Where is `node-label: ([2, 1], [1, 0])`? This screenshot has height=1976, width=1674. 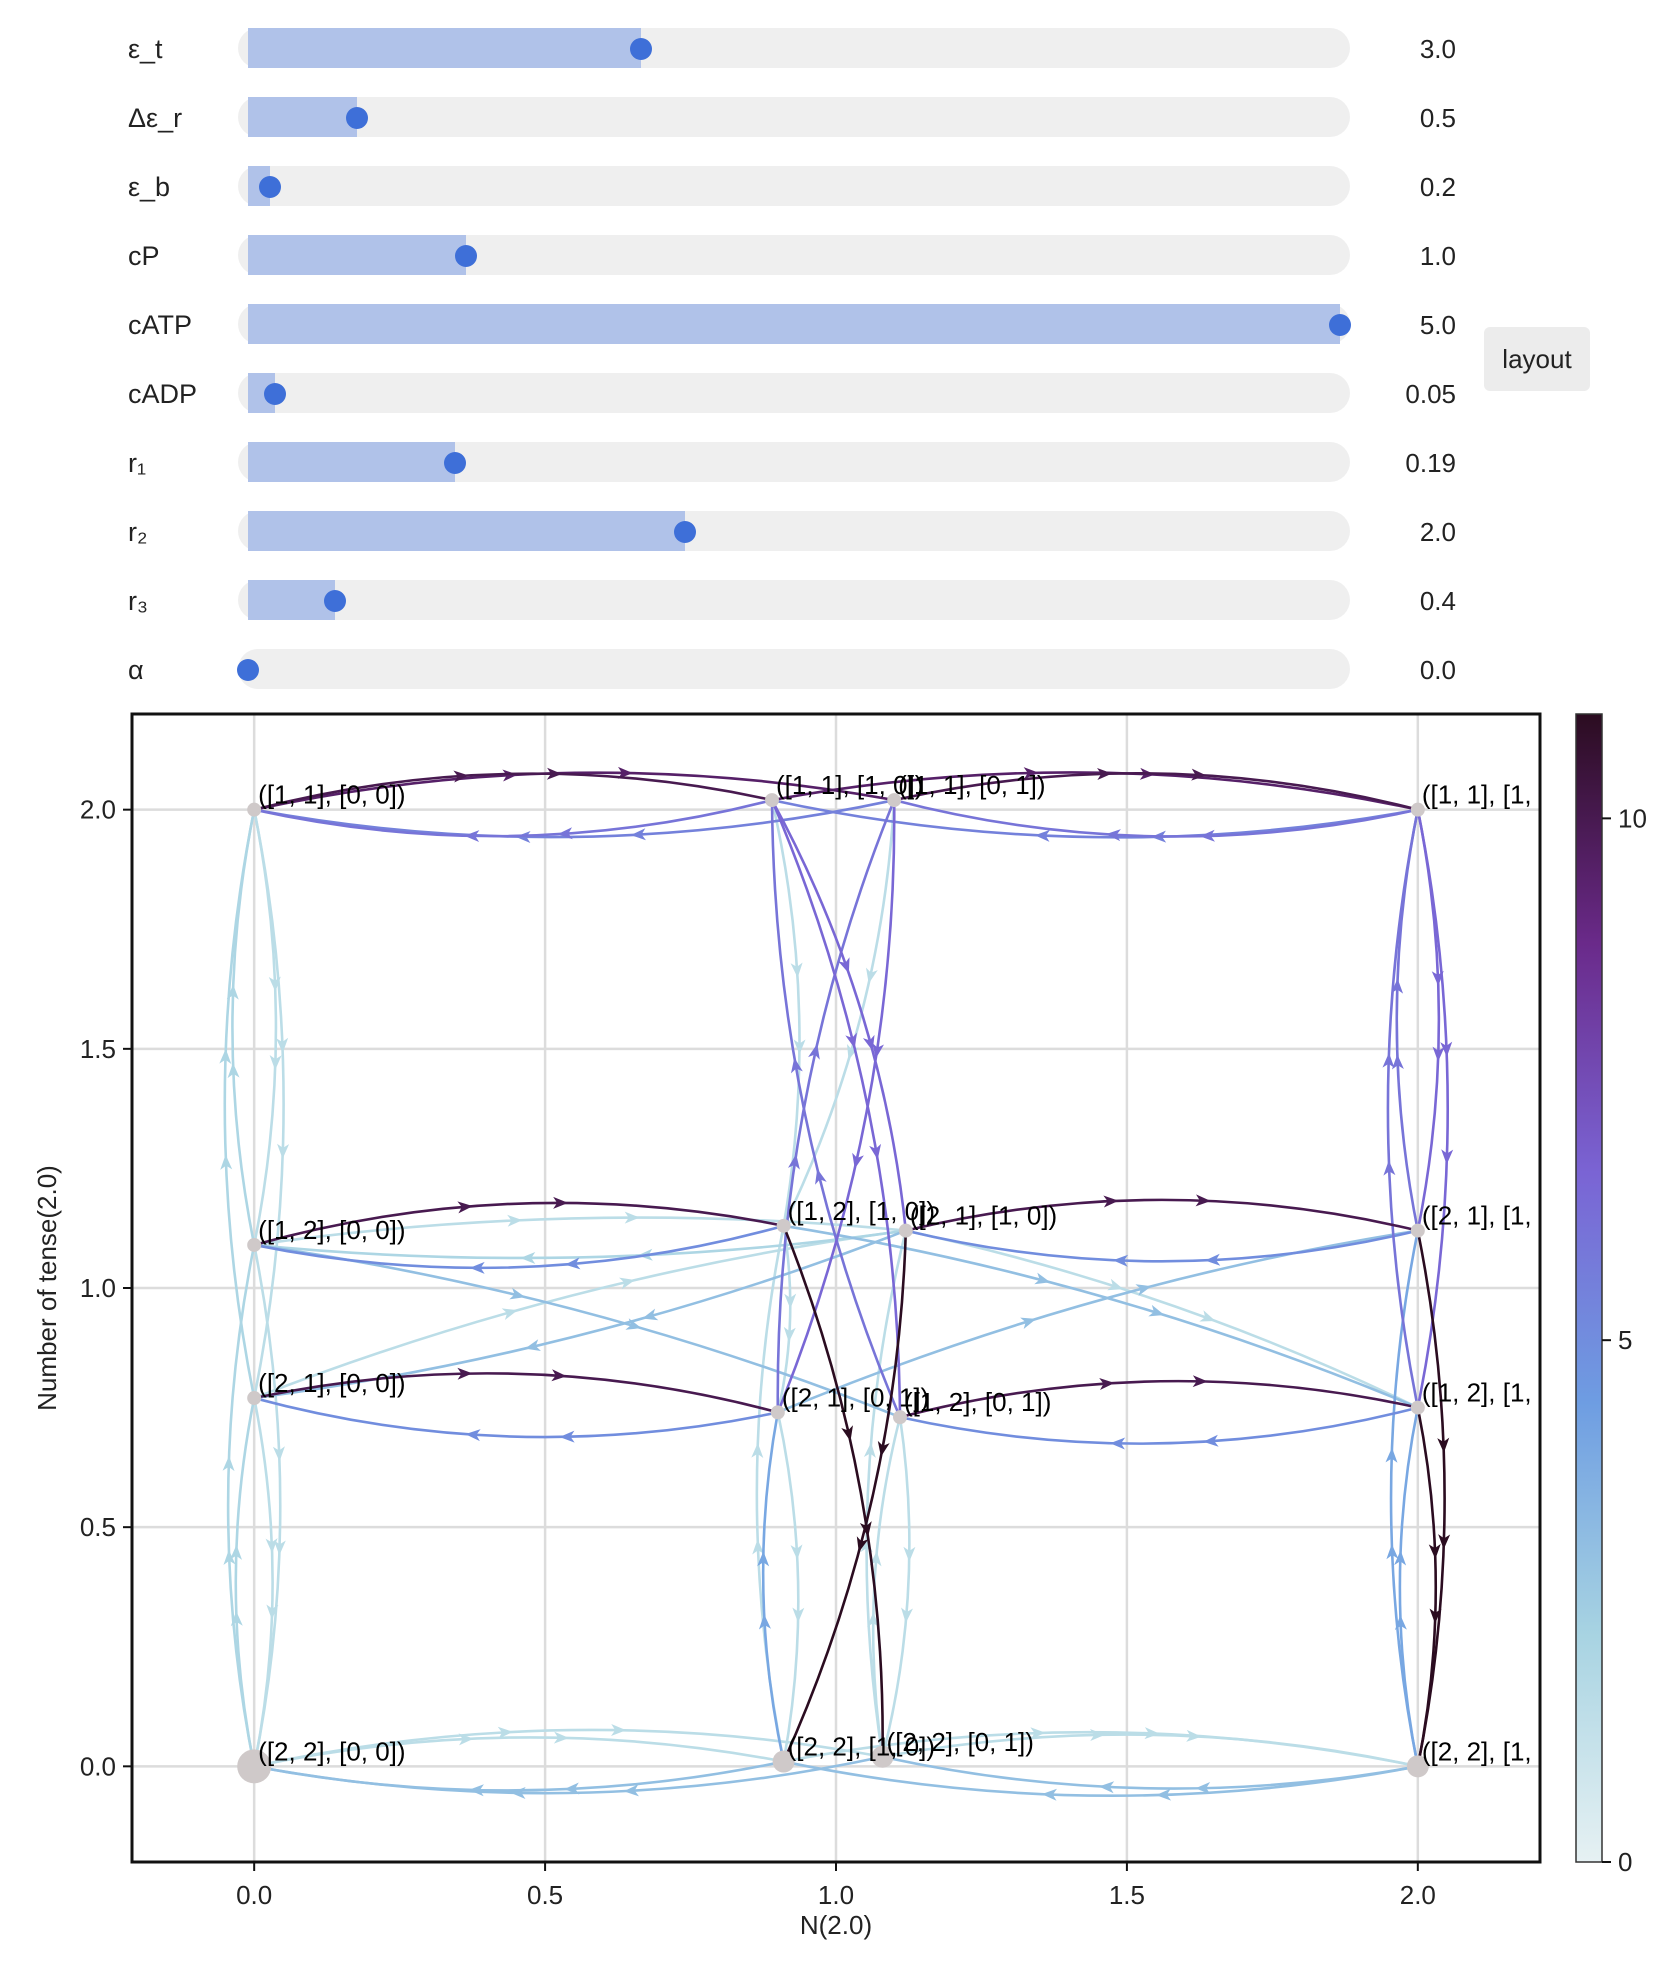
node-label: ([2, 1], [1, 0]) is located at coordinates (983, 1216).